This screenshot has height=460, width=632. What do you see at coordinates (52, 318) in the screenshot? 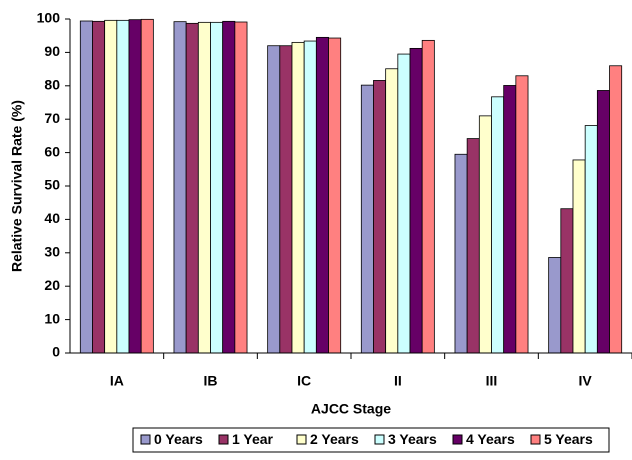
I see `y-tick-label: 10` at bounding box center [52, 318].